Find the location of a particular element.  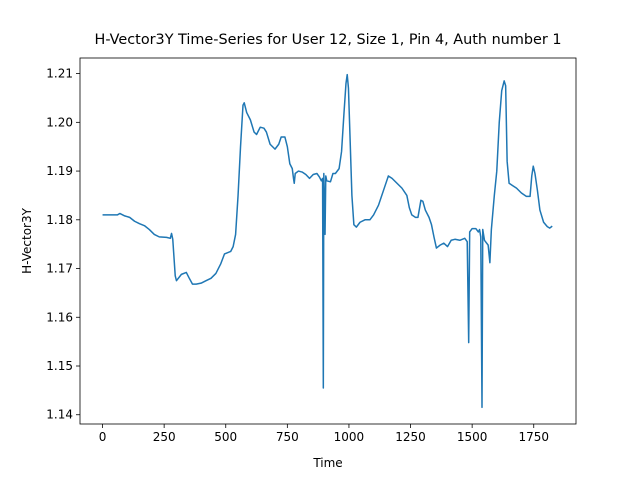

y-axis-label: H-Vector3Y is located at coordinates (27, 240).